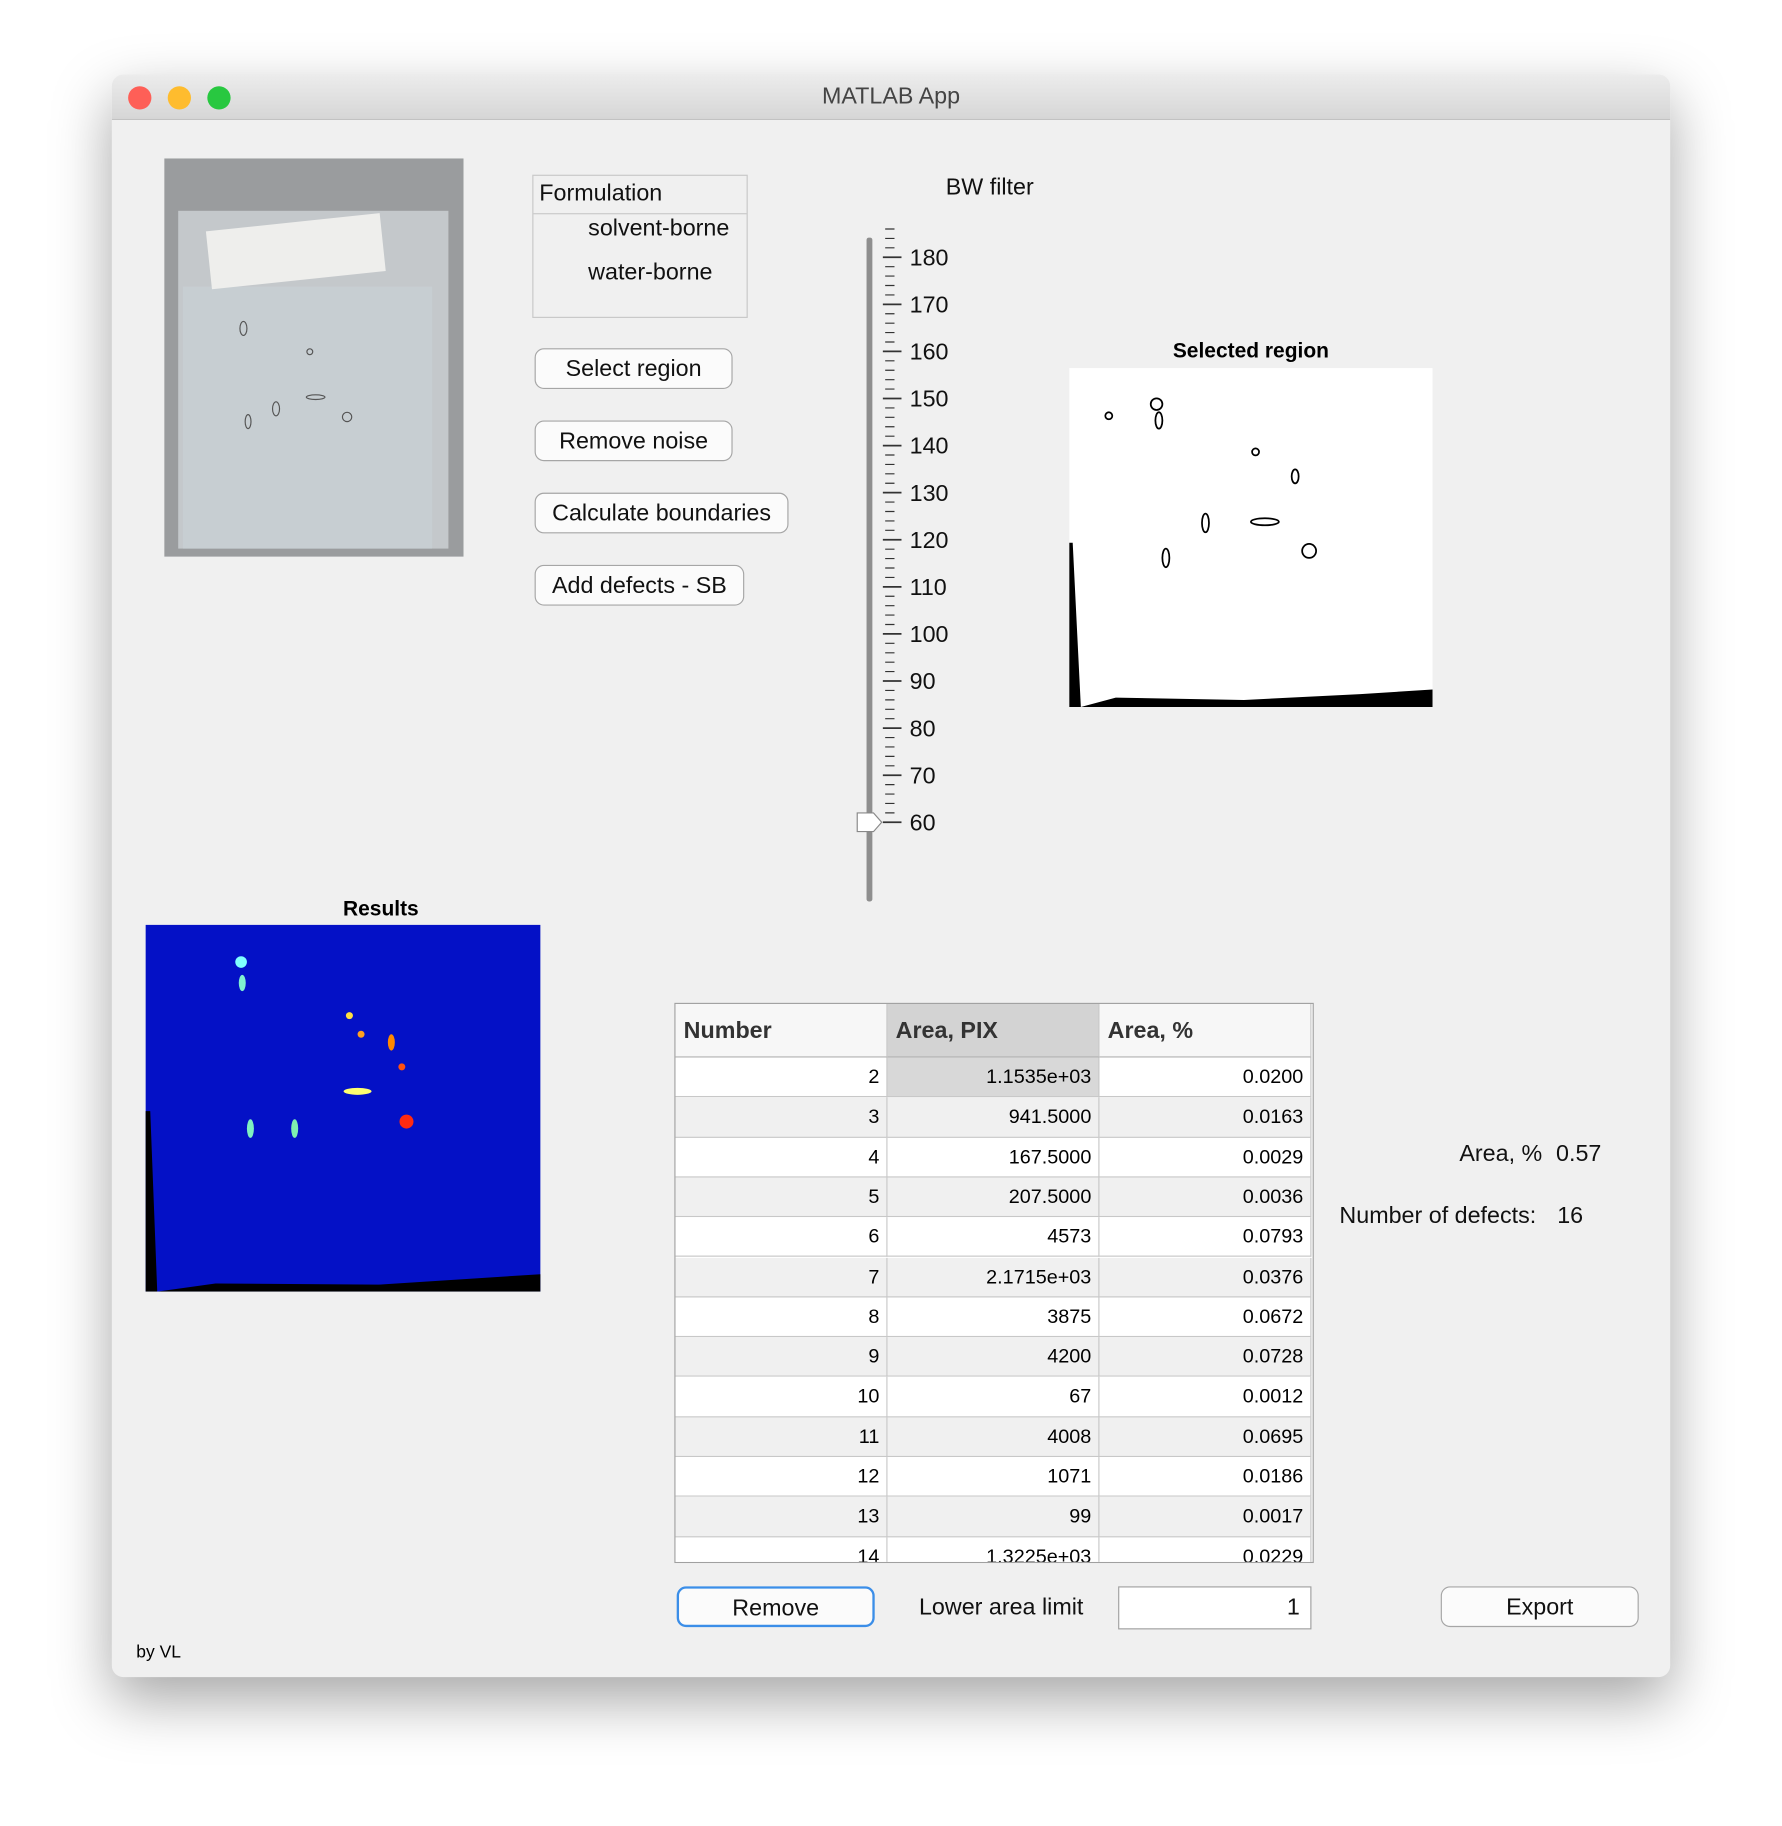  Describe the element at coordinates (989, 187) in the screenshot. I see `slider-label: BW filter` at that location.